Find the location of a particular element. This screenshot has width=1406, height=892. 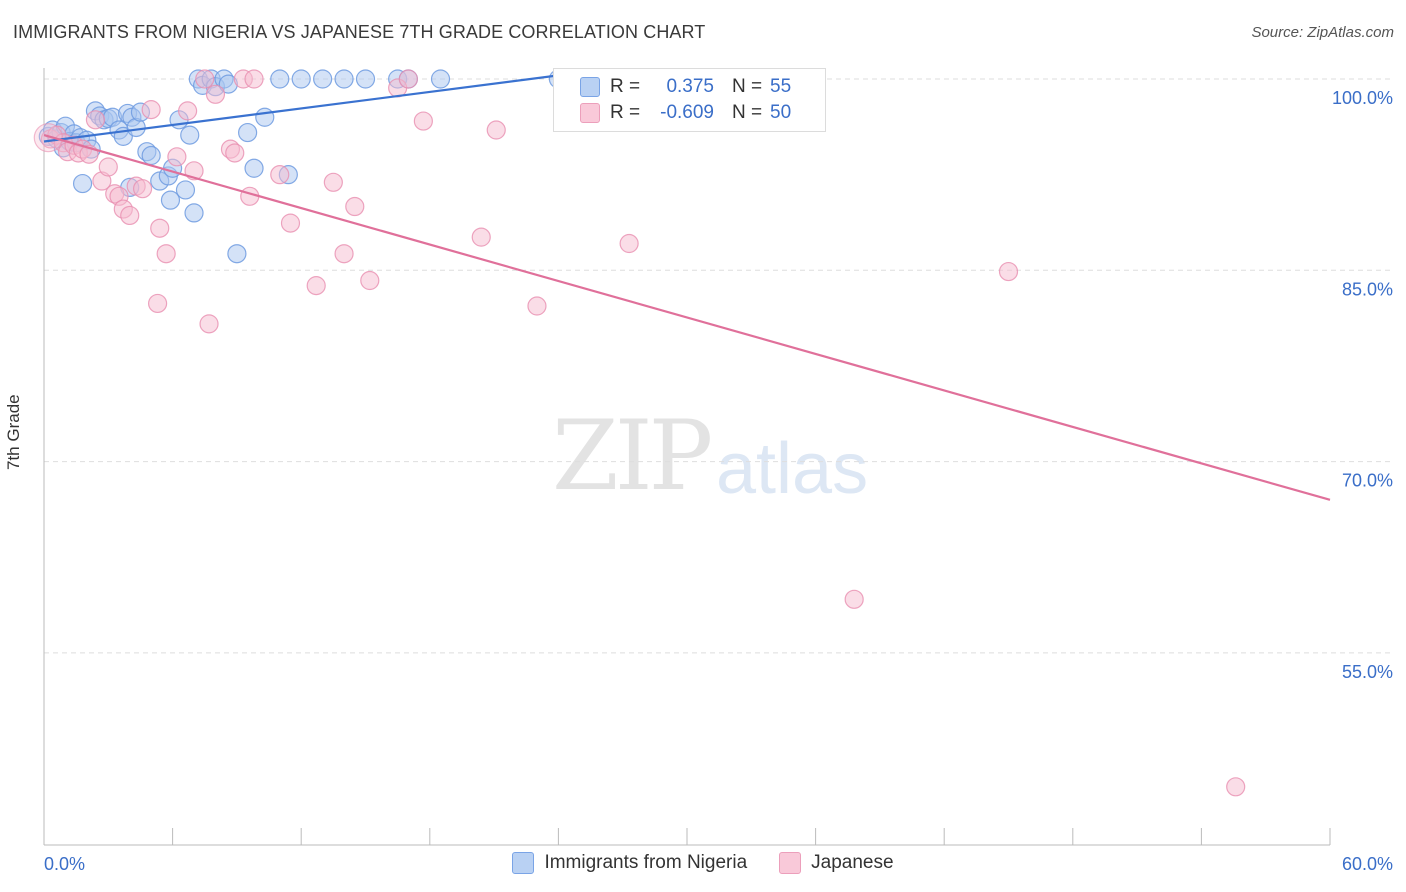

legend-r-value: -0.609 is located at coordinates (687, 112).